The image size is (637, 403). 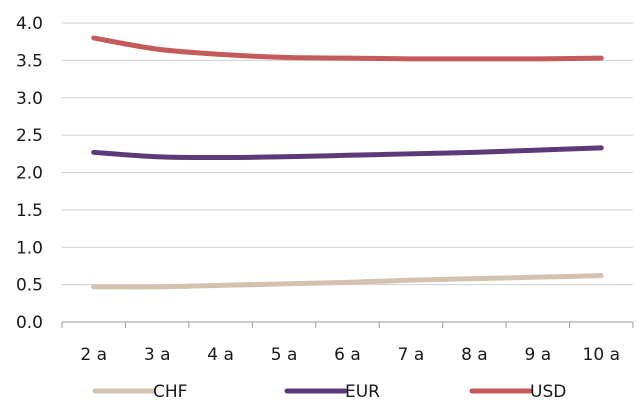 What do you see at coordinates (347, 281) in the screenshot?
I see `series-line-chf` at bounding box center [347, 281].